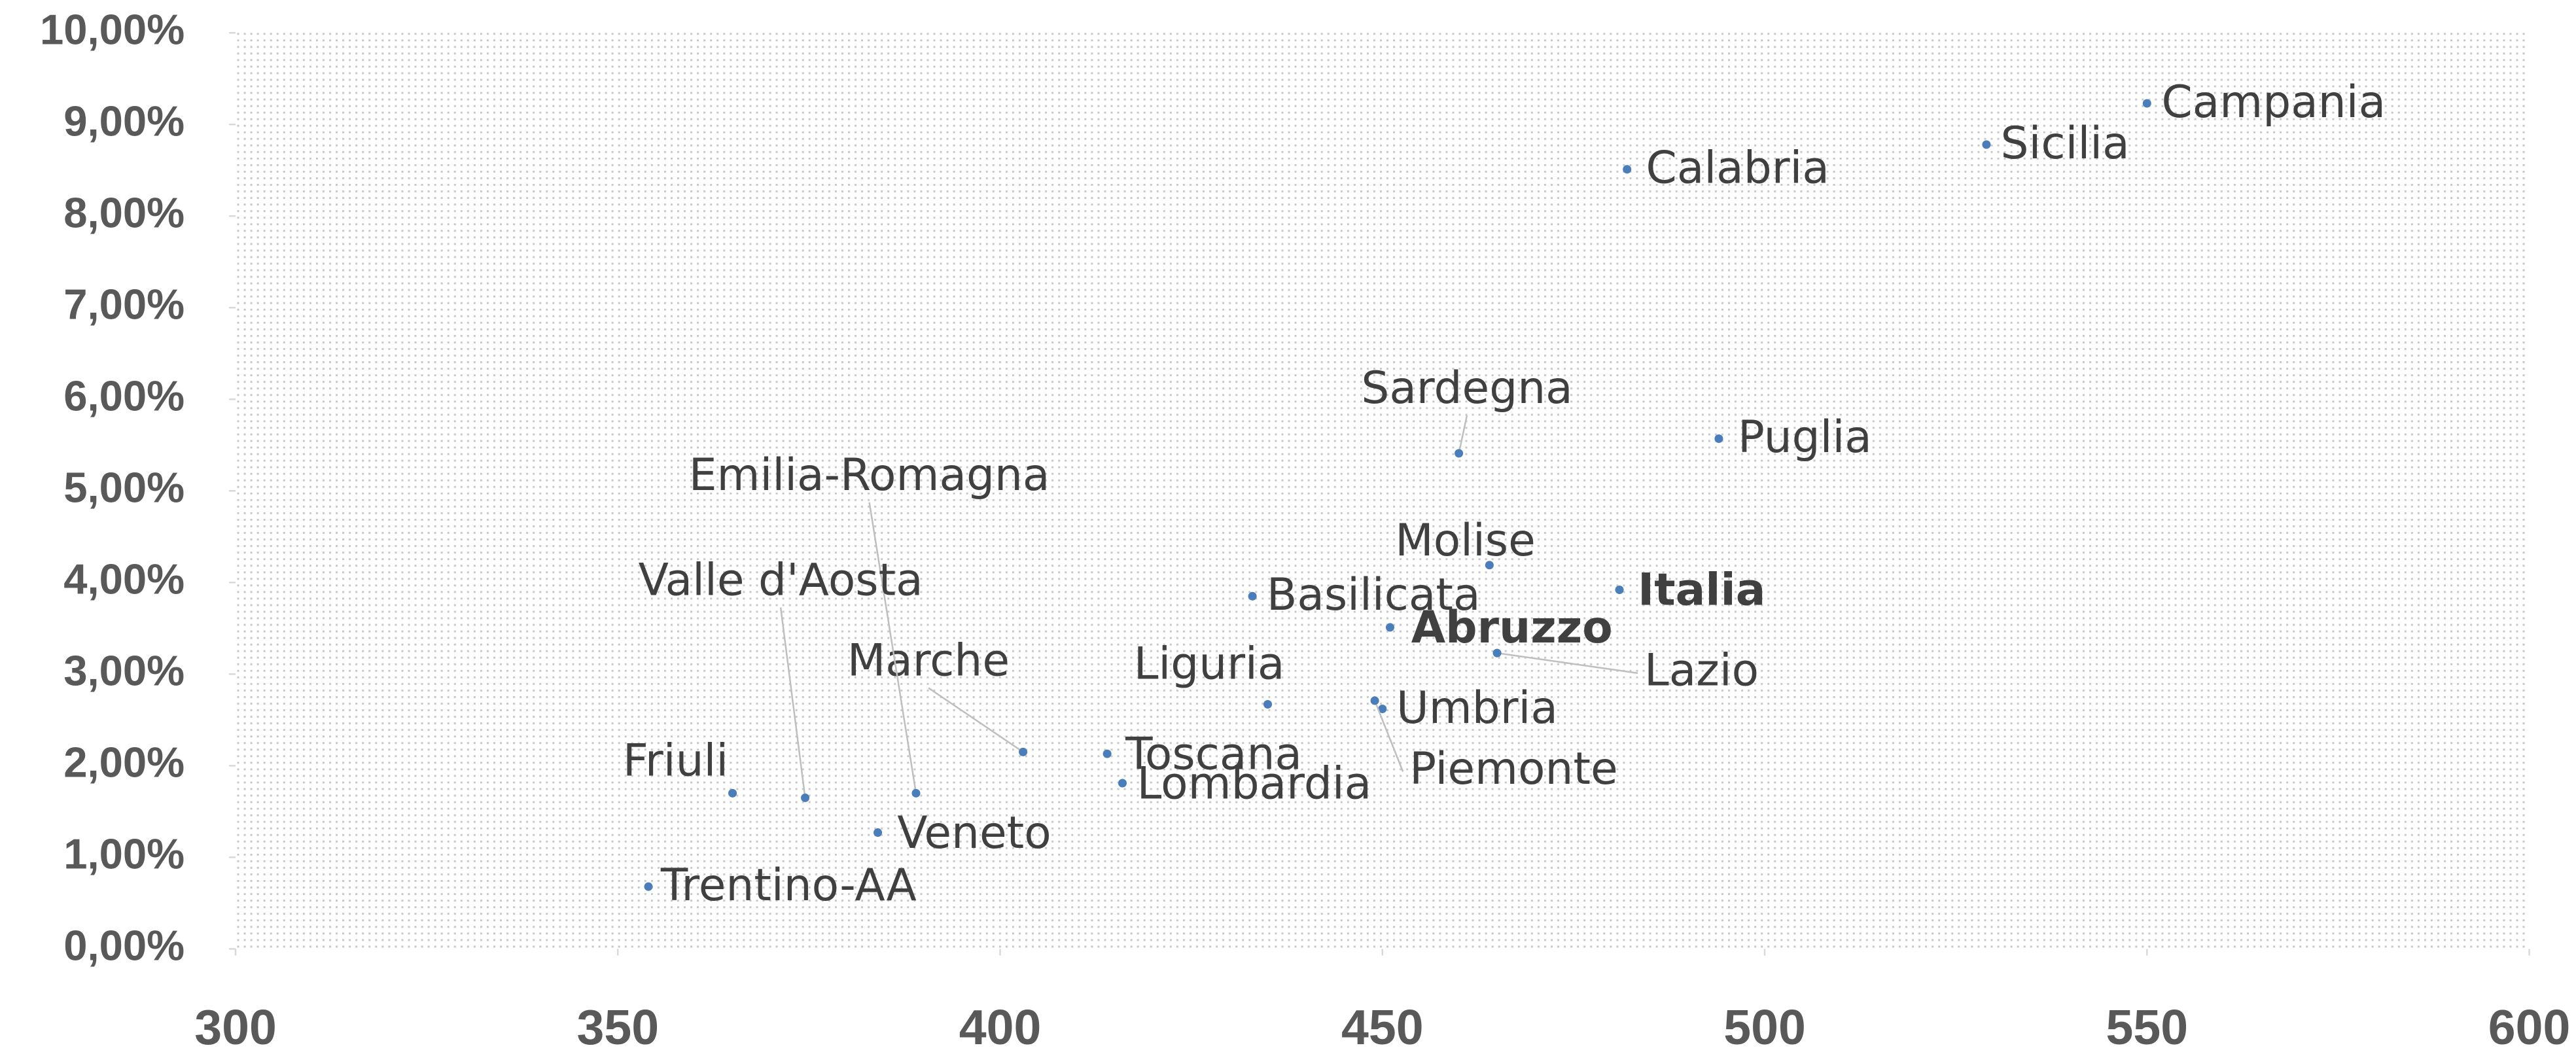 Image resolution: width=2576 pixels, height=1054 pixels. What do you see at coordinates (1764, 1027) in the screenshot?
I see `x-tick-label: 500` at bounding box center [1764, 1027].